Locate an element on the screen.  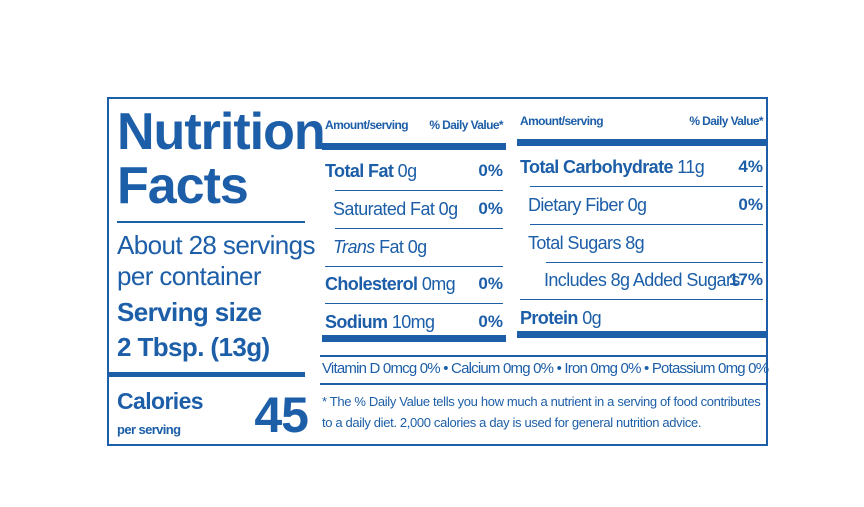
nutrient-row: Saturated Fat 0g is located at coordinates (395, 209).